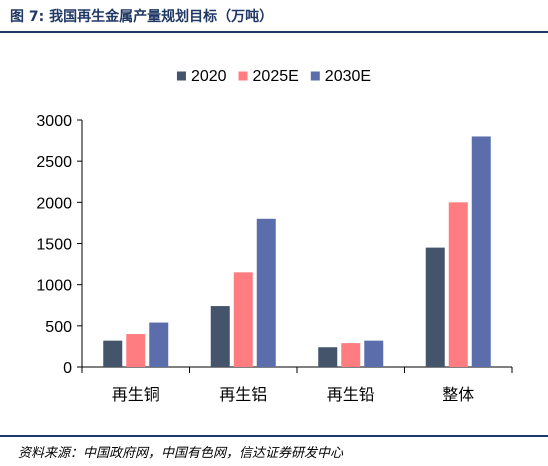 This screenshot has width=548, height=466. What do you see at coordinates (266, 292) in the screenshot?
I see `bar-2030E-再生铝` at bounding box center [266, 292].